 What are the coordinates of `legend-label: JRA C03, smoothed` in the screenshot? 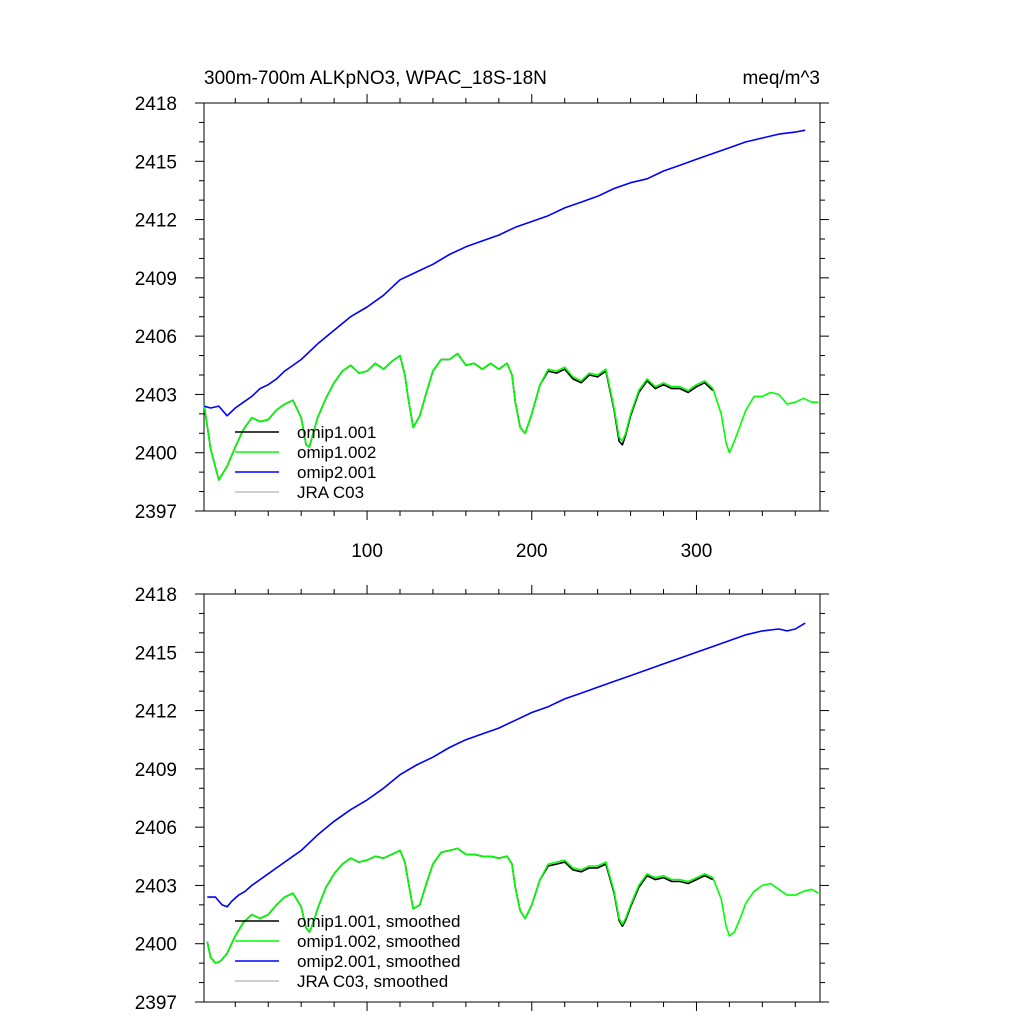 It's located at (372, 981).